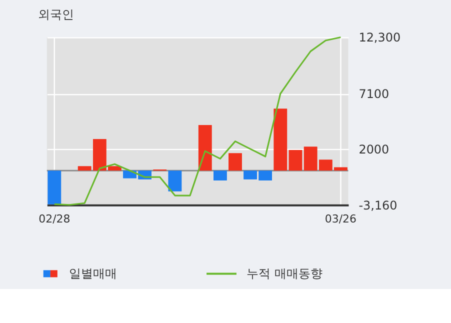 The image size is (451, 323). Describe the element at coordinates (284, 273) in the screenshot. I see `legend-label: 누적 매매동향` at that location.